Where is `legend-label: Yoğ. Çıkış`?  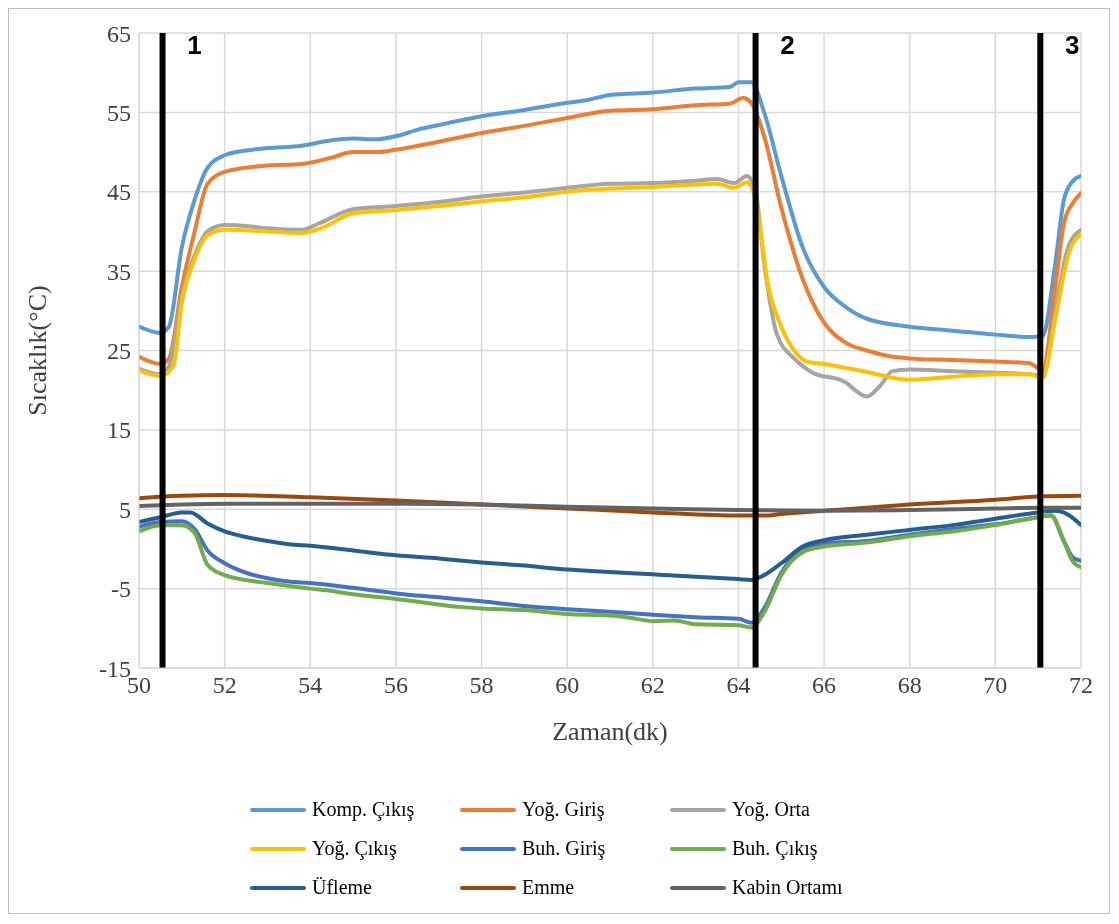 legend-label: Yoğ. Çıkış is located at coordinates (354, 848).